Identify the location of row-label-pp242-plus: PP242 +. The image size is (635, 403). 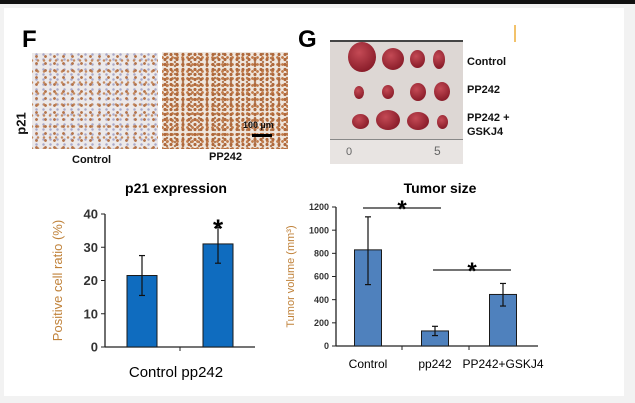
(488, 118).